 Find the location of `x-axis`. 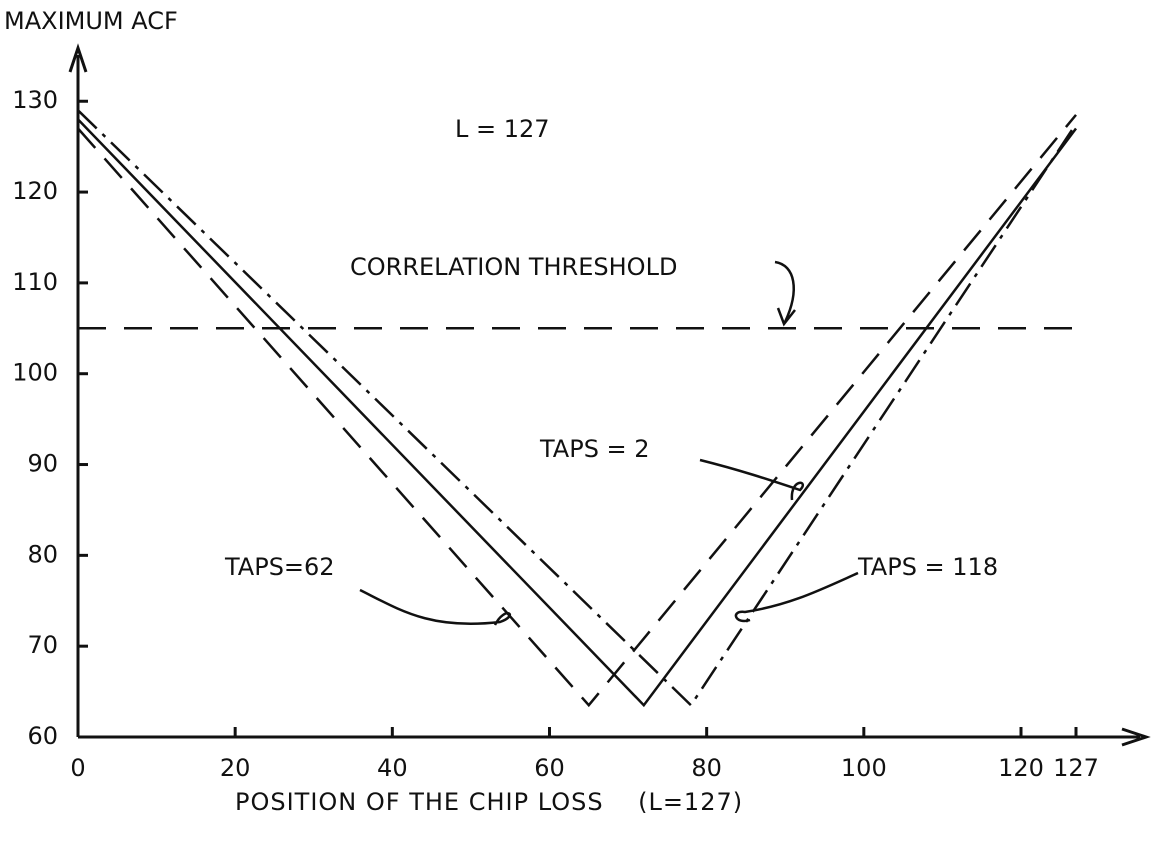

x-axis is located at coordinates (614, 737).